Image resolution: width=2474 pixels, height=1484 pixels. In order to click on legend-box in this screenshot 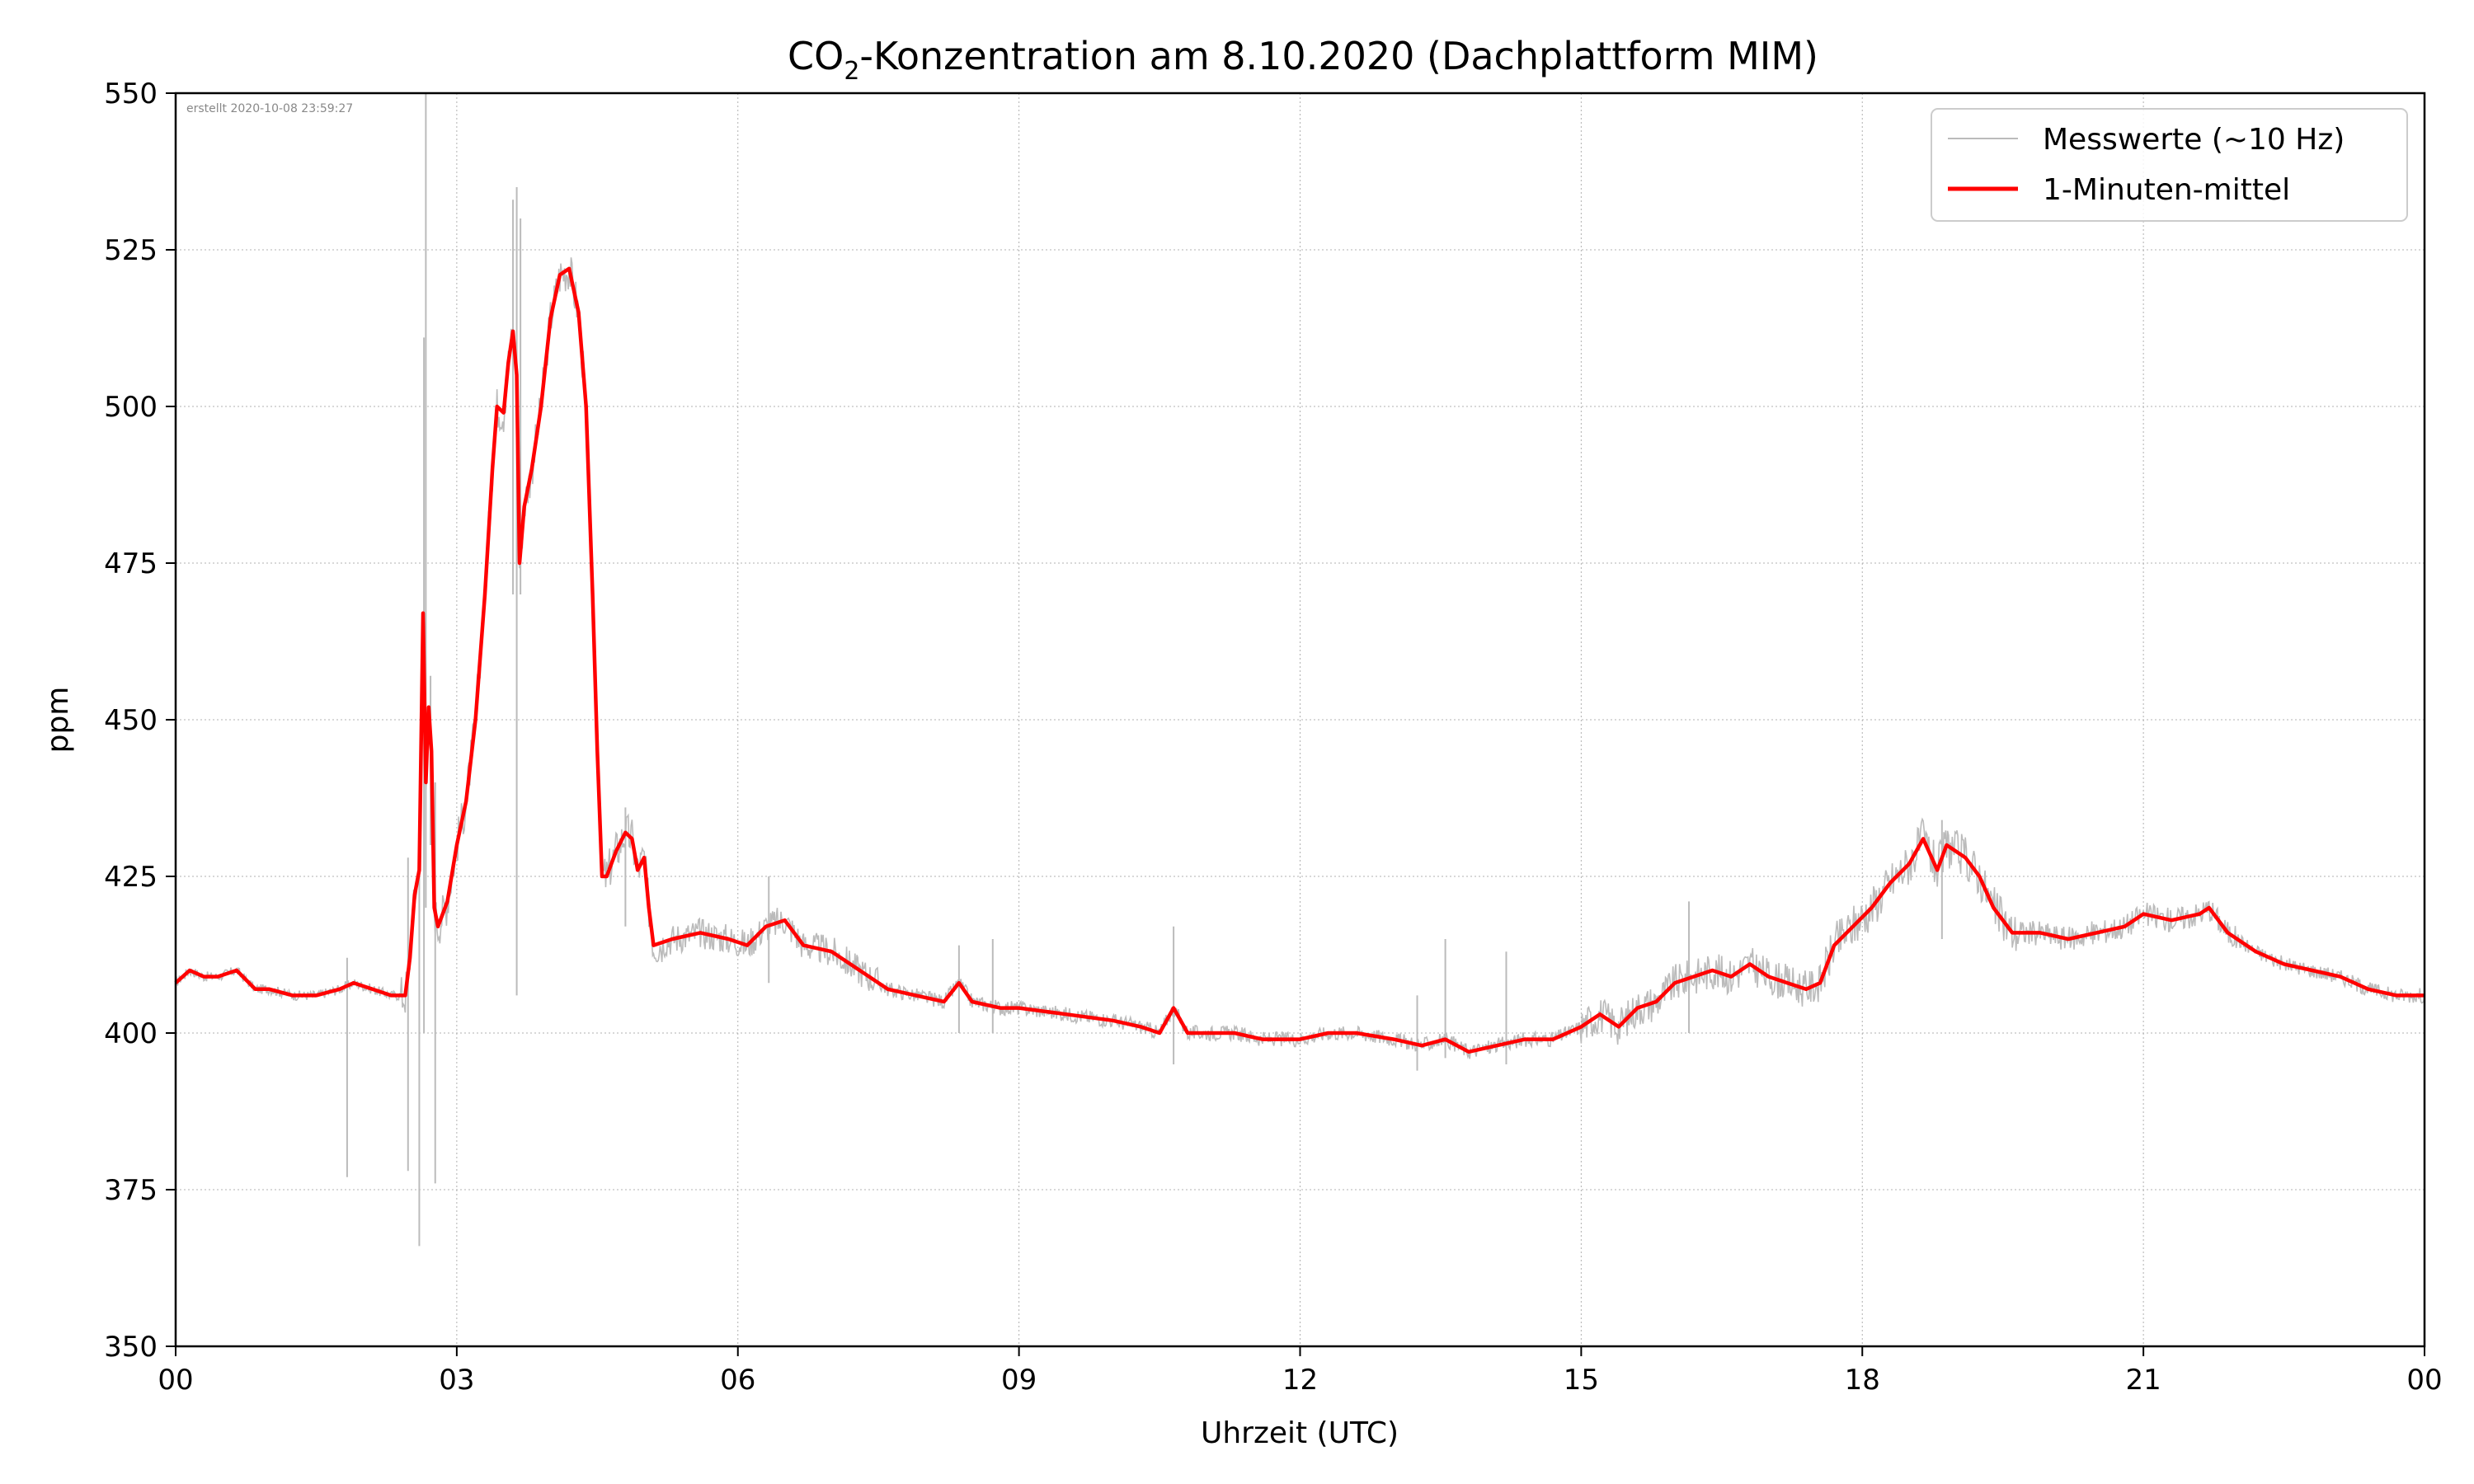, I will do `click(2169, 165)`.